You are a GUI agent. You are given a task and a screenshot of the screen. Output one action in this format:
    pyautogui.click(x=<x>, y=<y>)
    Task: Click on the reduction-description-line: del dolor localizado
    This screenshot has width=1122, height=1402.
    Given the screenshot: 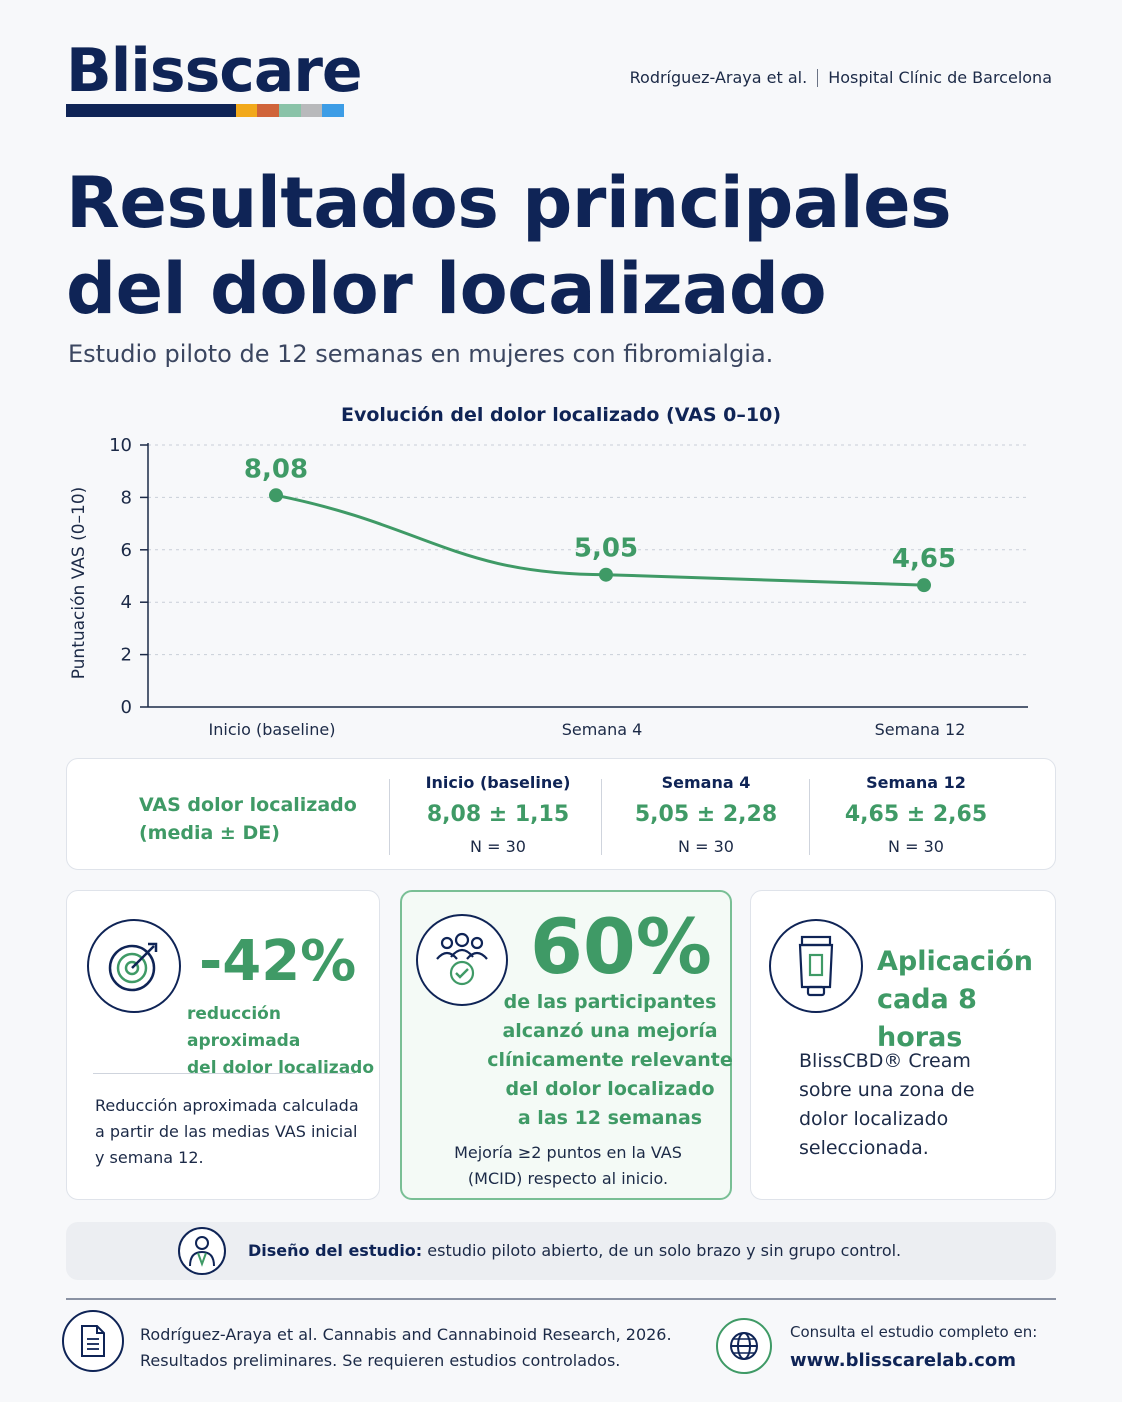 What is the action you would take?
    pyautogui.click(x=281, y=1068)
    